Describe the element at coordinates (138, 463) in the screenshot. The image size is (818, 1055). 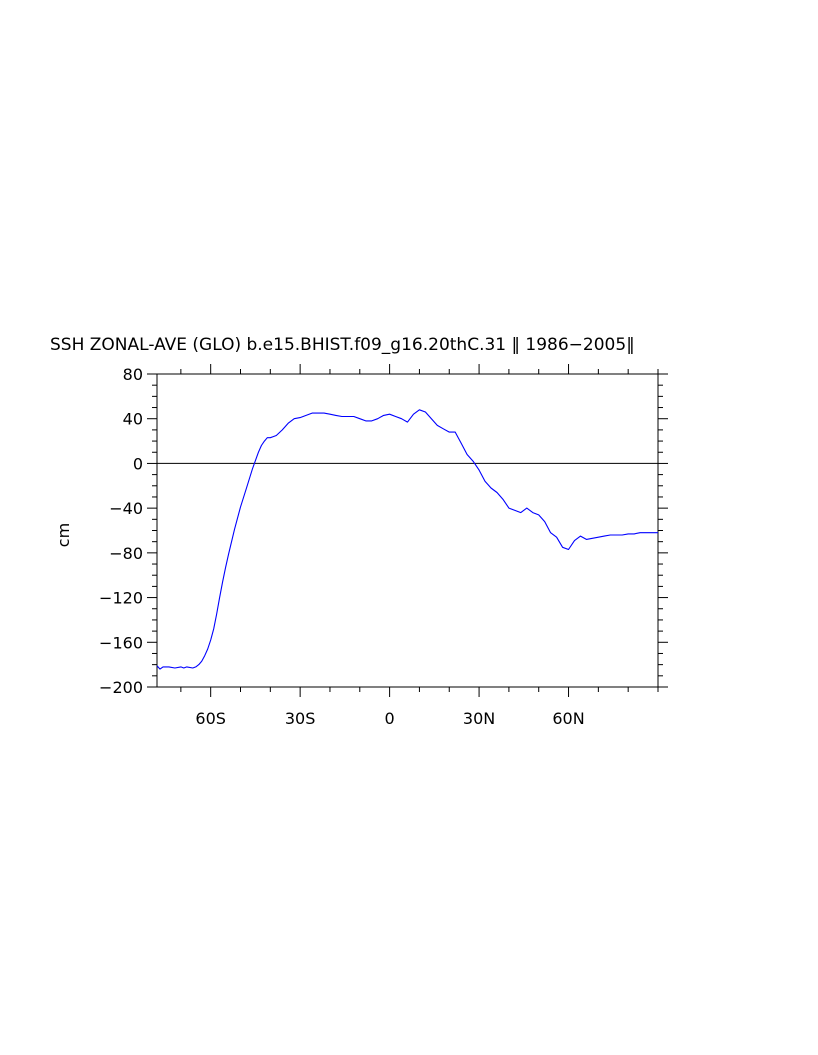
I see `y-tick-label: 0` at that location.